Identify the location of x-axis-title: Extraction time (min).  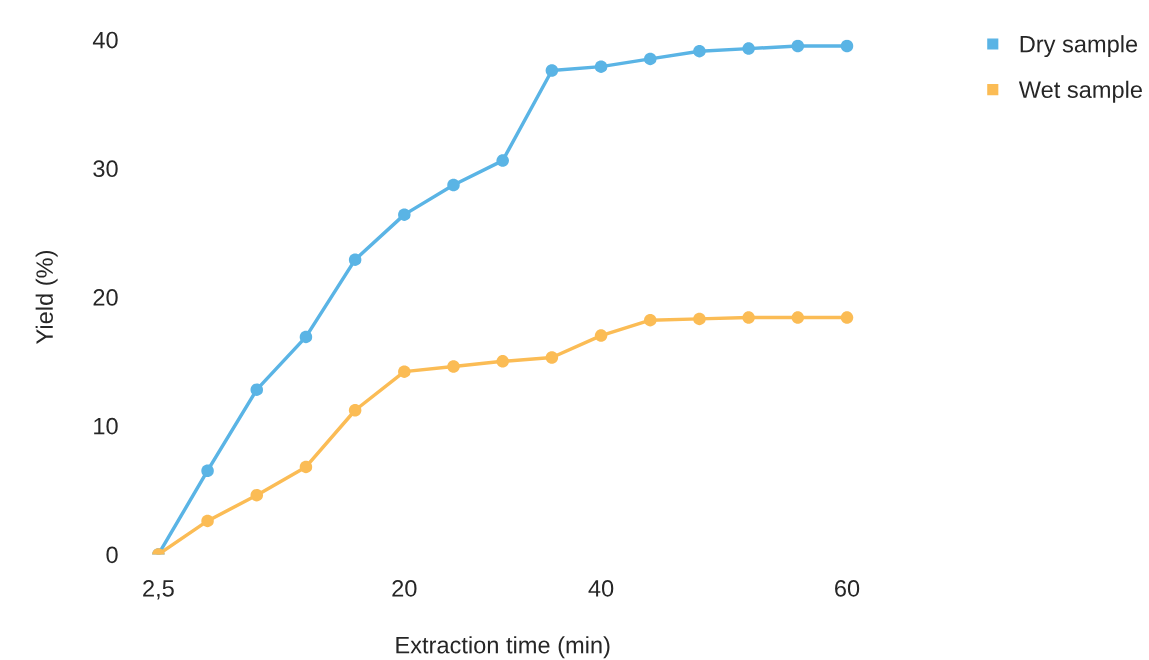
(503, 647).